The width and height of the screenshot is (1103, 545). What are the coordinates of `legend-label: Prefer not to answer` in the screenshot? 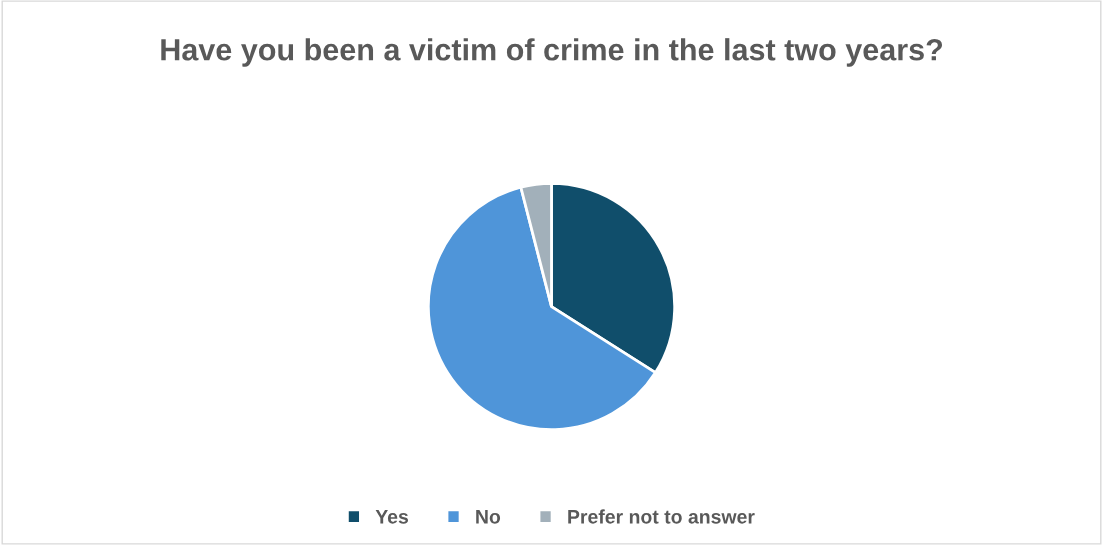 It's located at (661, 516).